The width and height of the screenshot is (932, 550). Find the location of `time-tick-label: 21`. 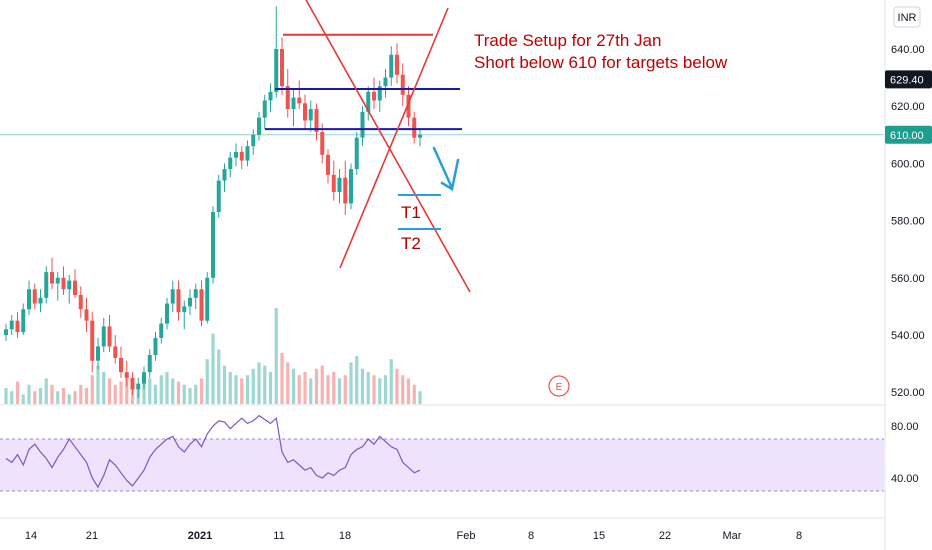

time-tick-label: 21 is located at coordinates (92, 536).